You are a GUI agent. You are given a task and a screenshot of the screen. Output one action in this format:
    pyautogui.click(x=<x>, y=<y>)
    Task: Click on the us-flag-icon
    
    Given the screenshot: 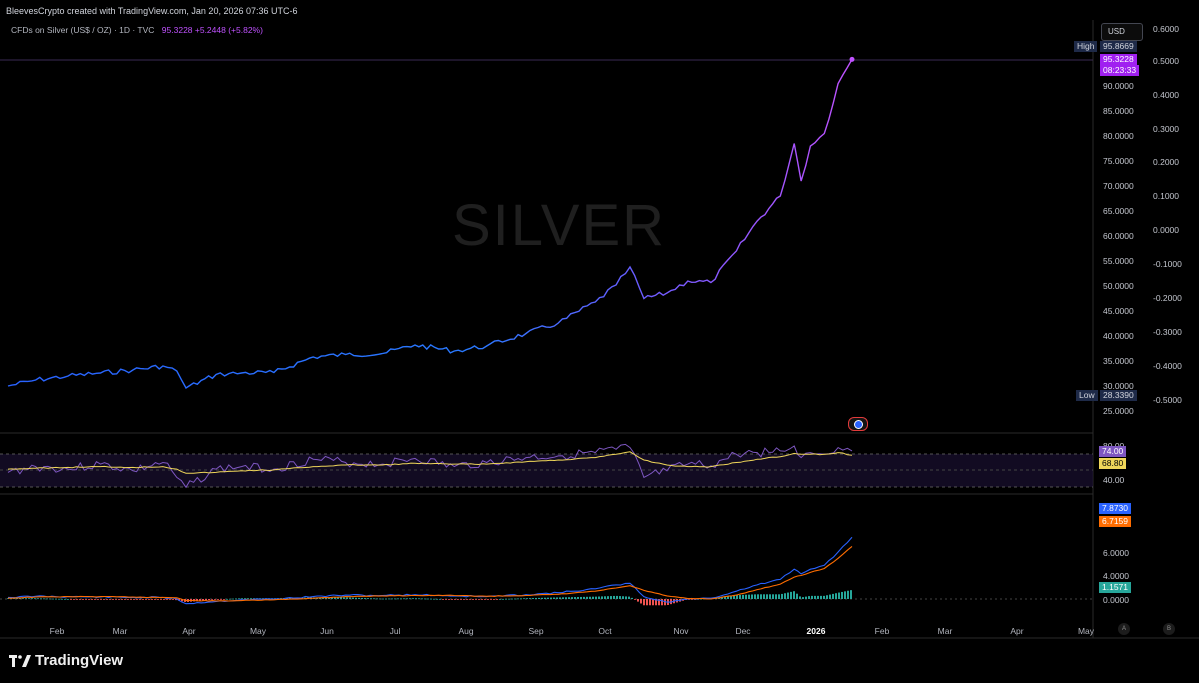 What is the action you would take?
    pyautogui.click(x=858, y=424)
    